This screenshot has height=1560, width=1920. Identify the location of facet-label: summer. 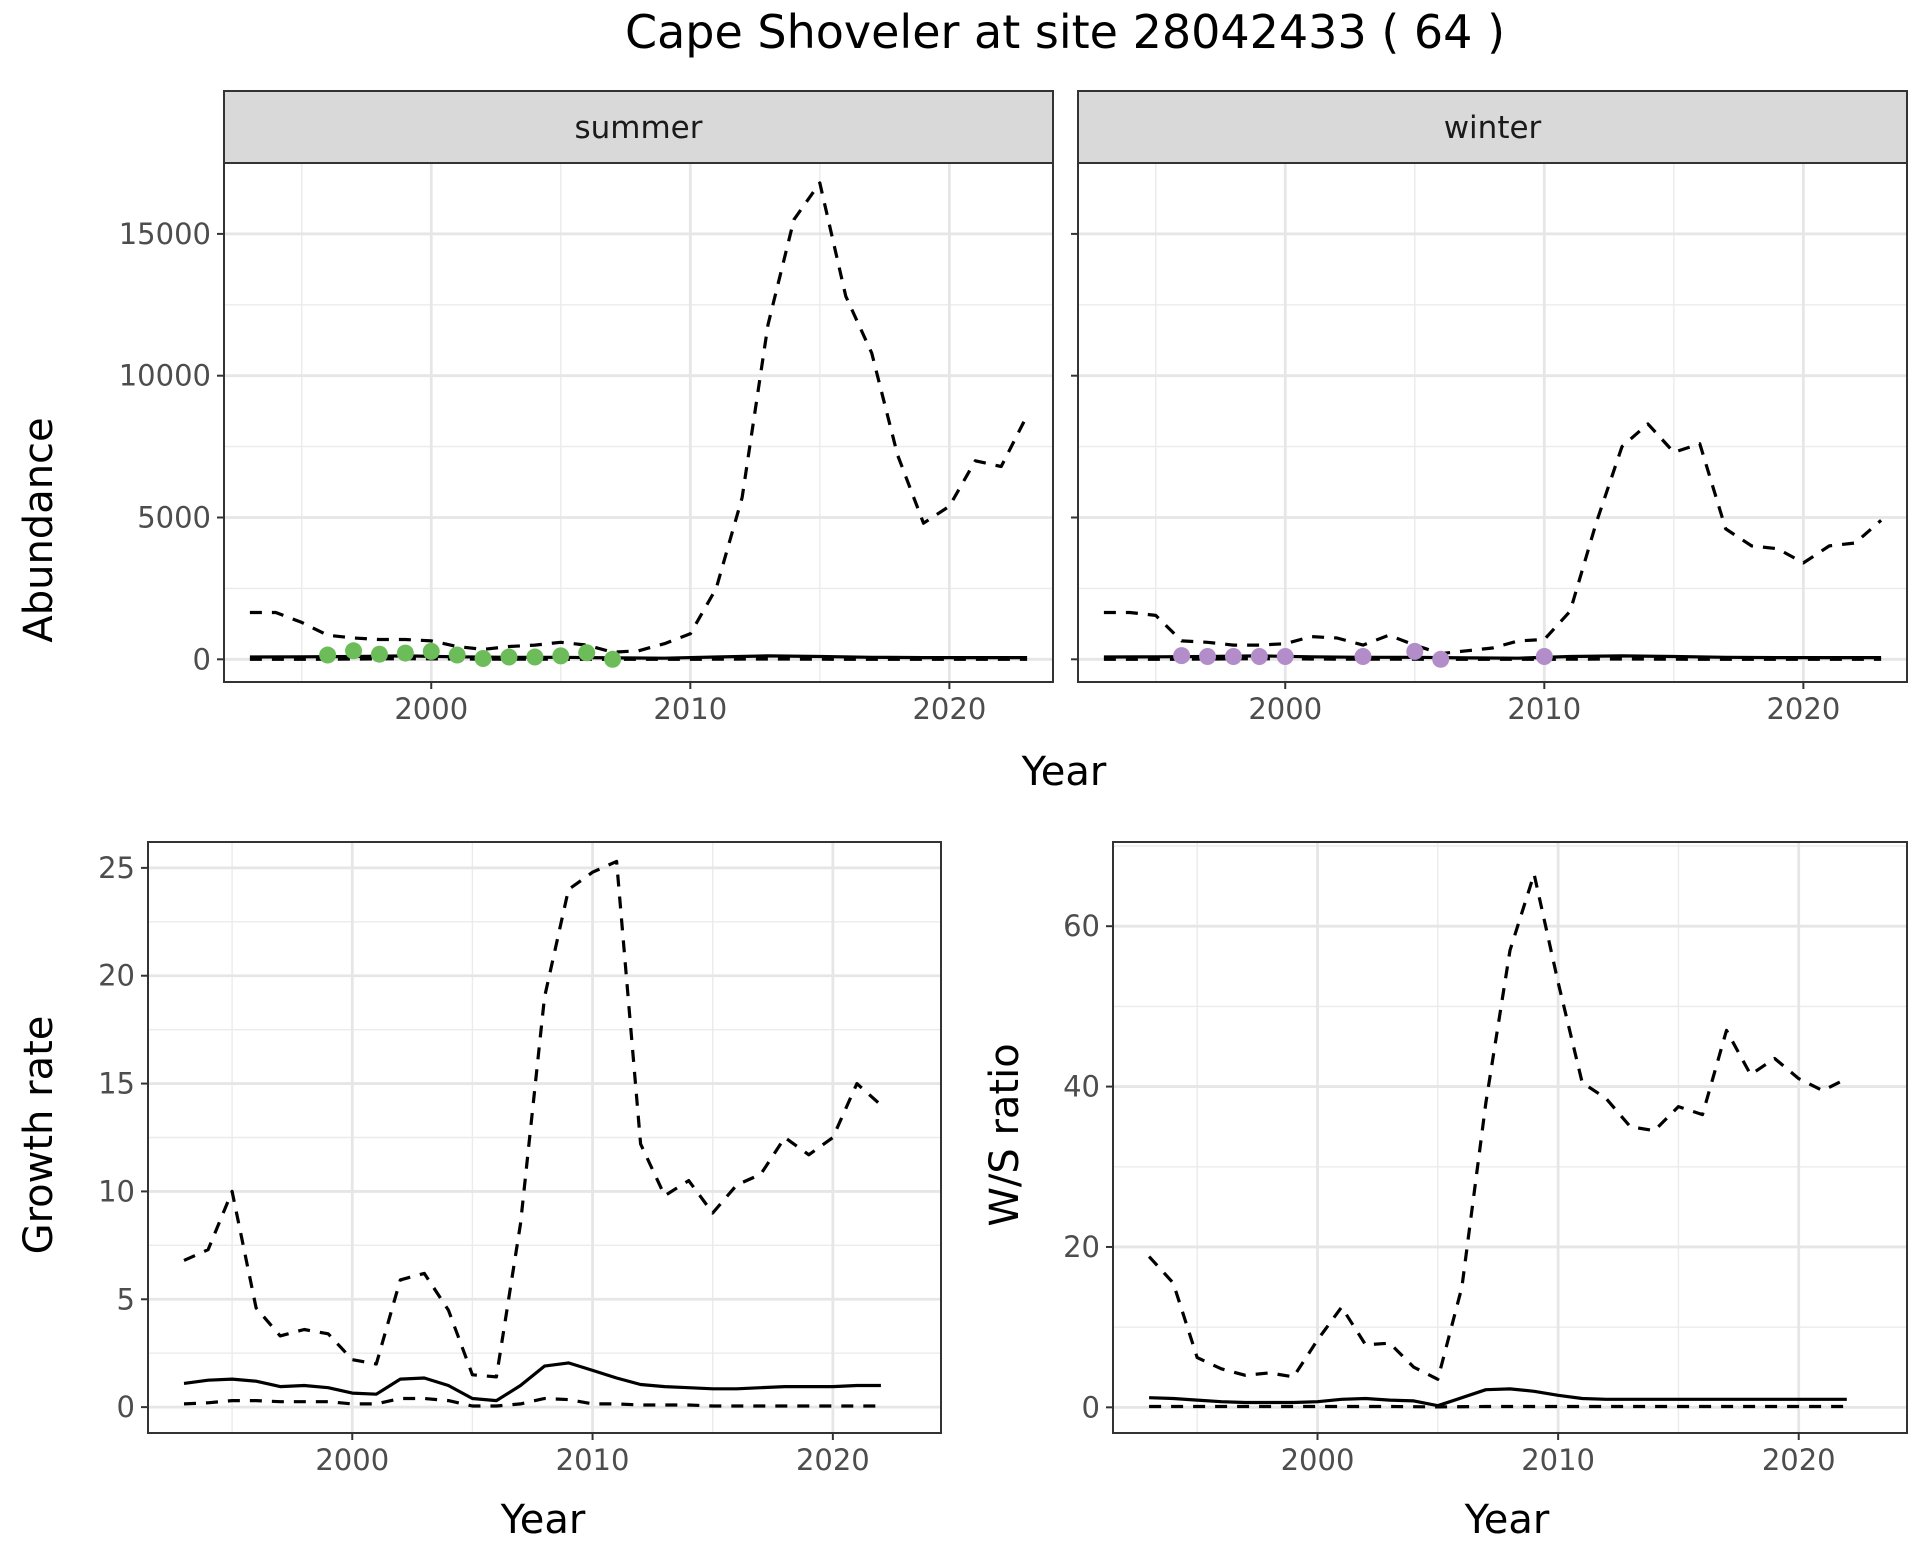
(638, 128).